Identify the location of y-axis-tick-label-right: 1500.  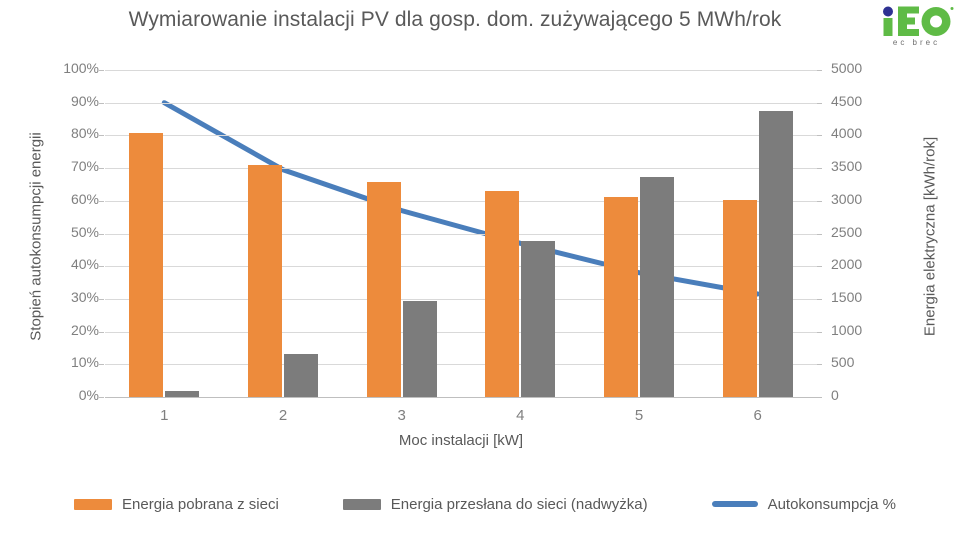
(847, 296).